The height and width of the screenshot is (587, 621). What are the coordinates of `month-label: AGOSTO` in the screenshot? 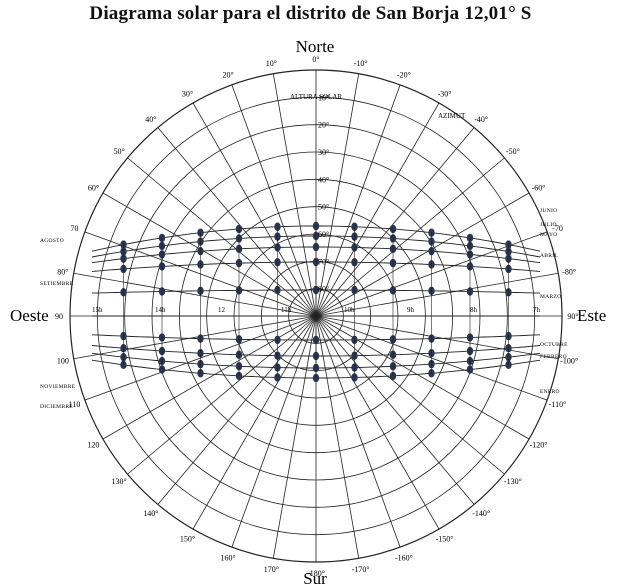 It's located at (52, 241).